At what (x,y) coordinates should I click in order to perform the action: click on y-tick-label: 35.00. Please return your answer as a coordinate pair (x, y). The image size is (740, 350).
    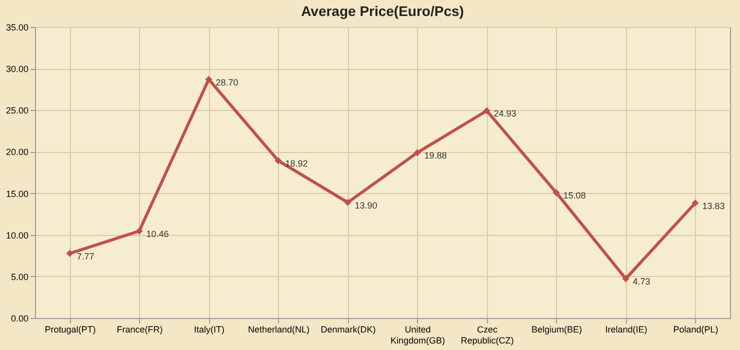
    Looking at the image, I should click on (17, 27).